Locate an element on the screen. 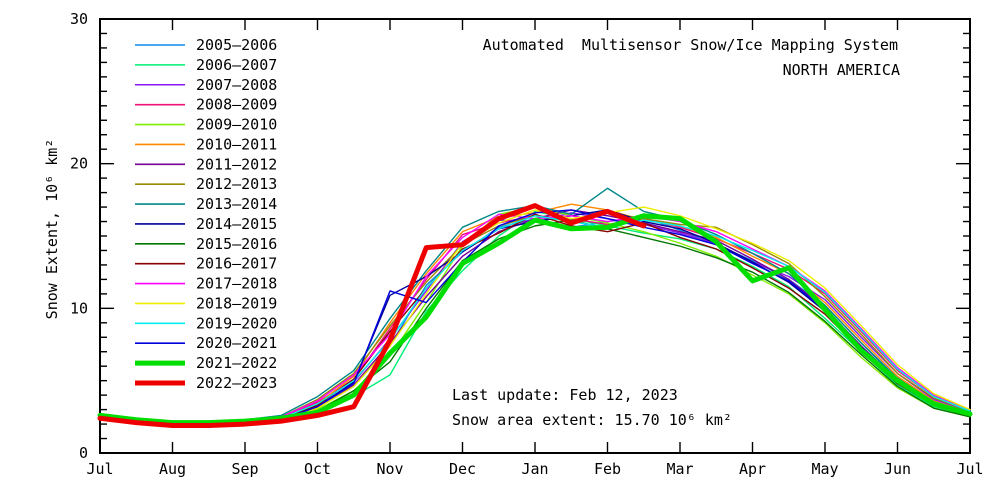 The width and height of the screenshot is (1000, 500). x-tick-label: Apr is located at coordinates (752, 469).